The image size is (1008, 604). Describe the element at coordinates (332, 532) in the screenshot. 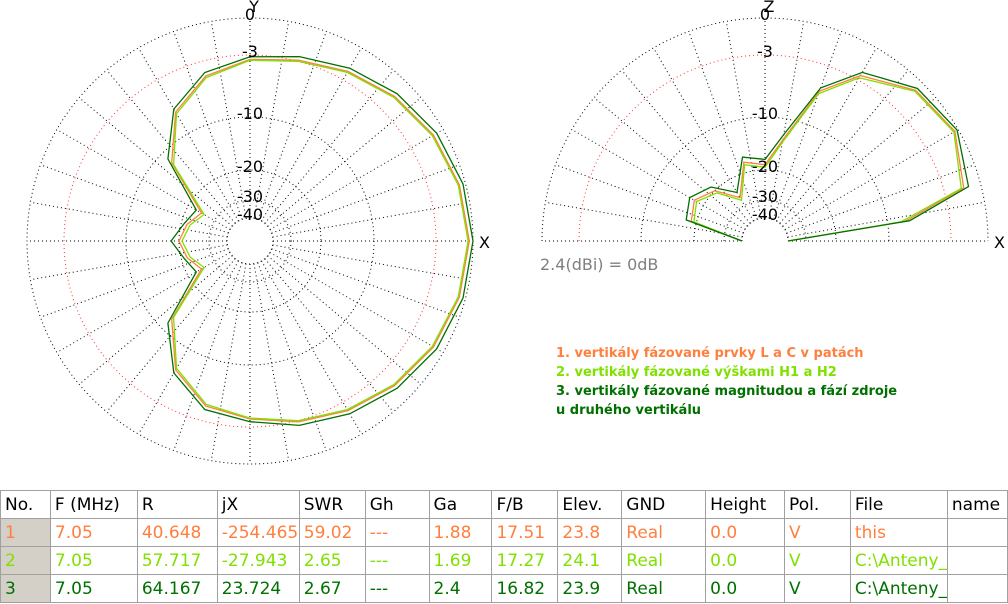

I see `table-cell: 59.02` at that location.